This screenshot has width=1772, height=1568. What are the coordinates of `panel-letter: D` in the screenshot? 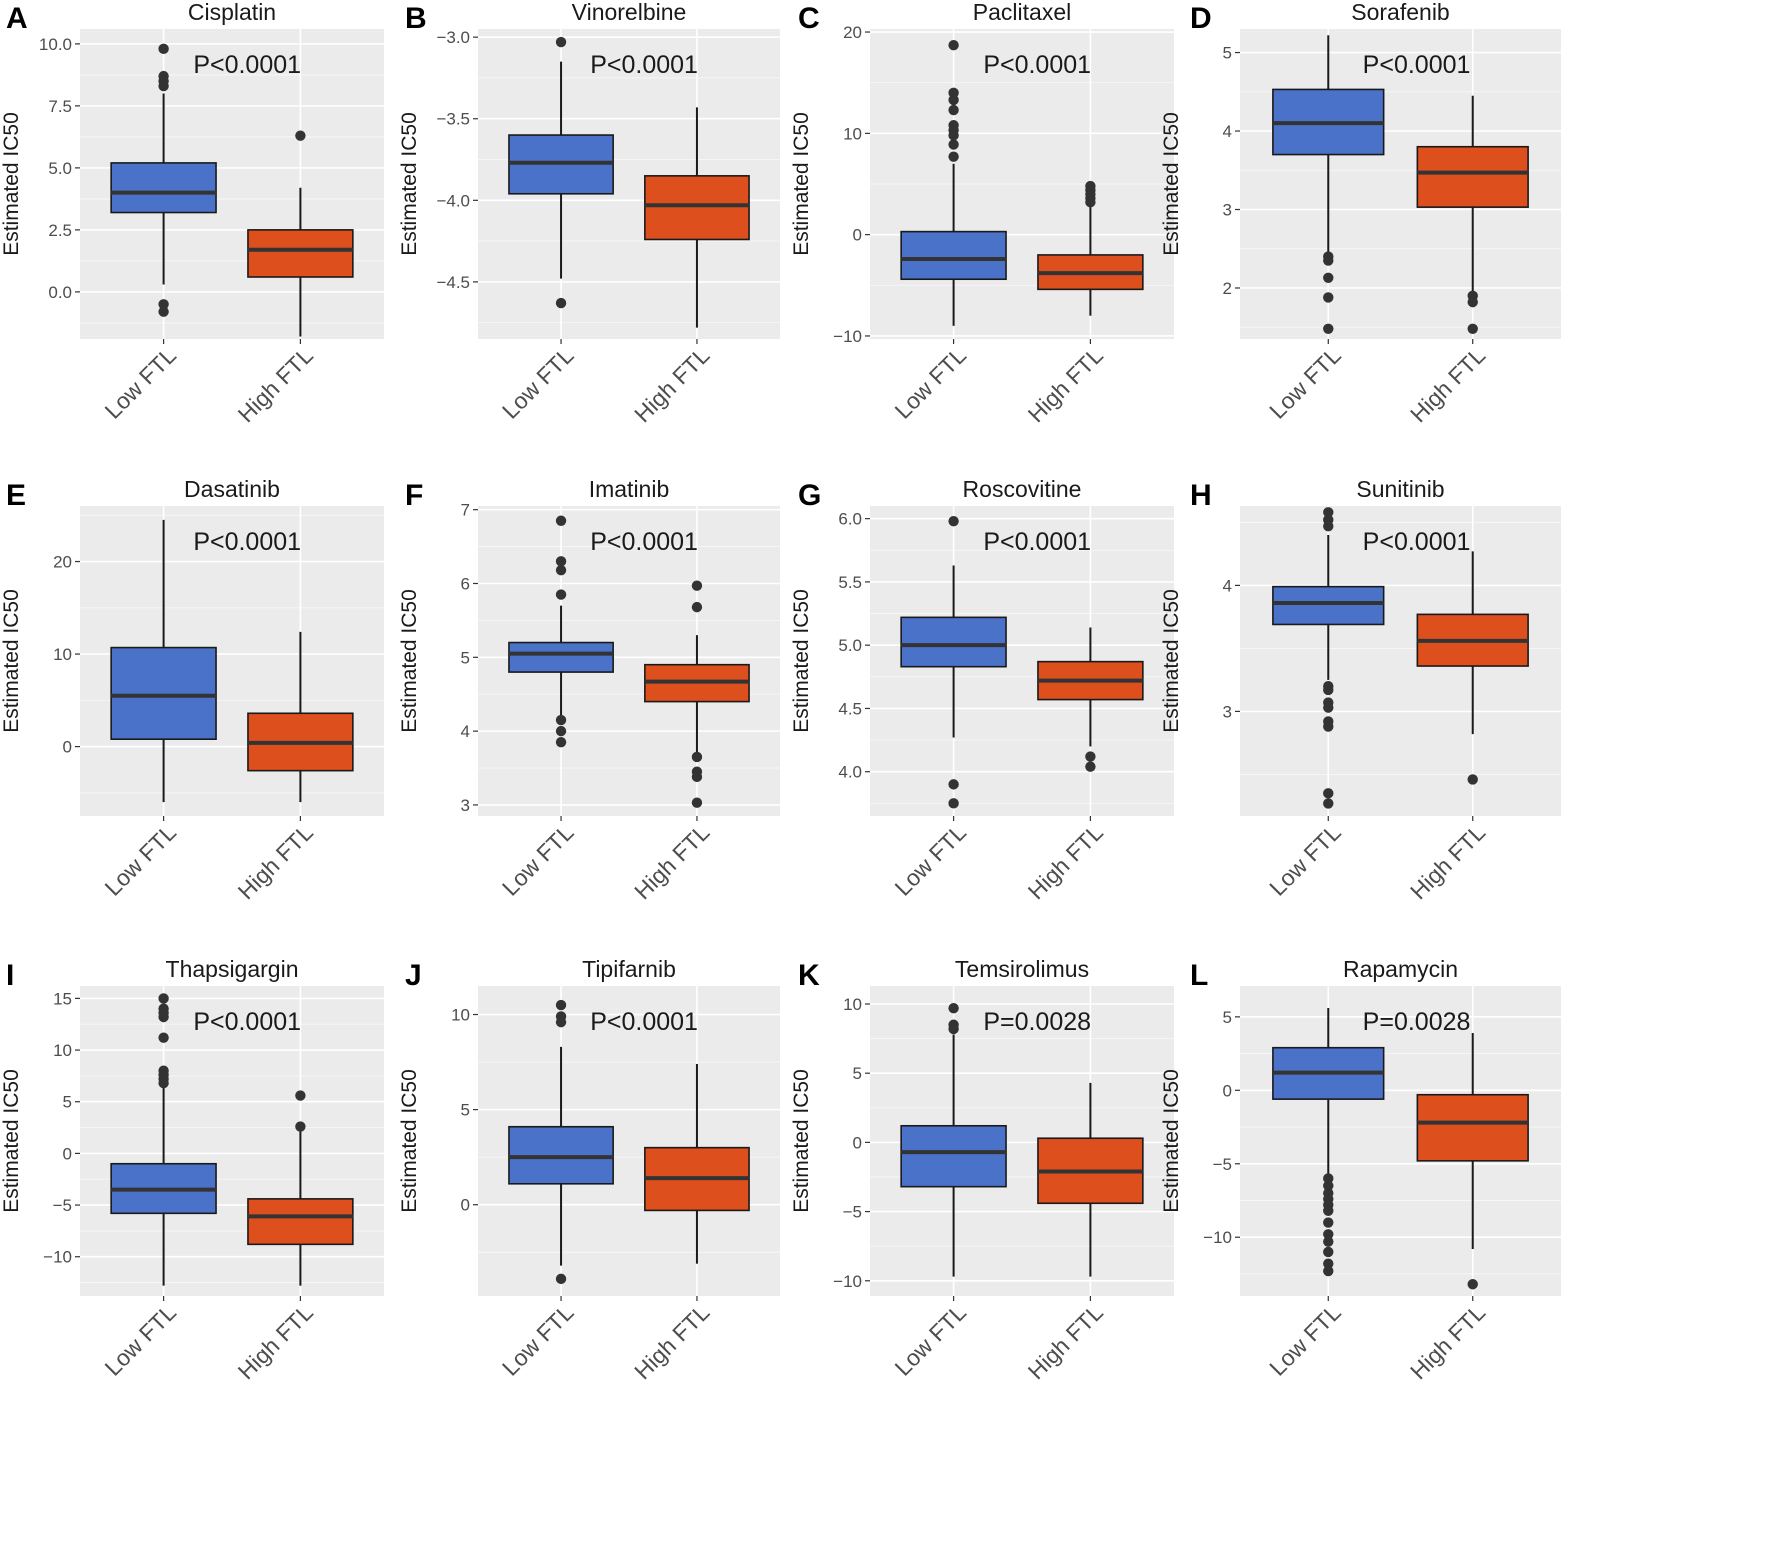 It's located at (1201, 18).